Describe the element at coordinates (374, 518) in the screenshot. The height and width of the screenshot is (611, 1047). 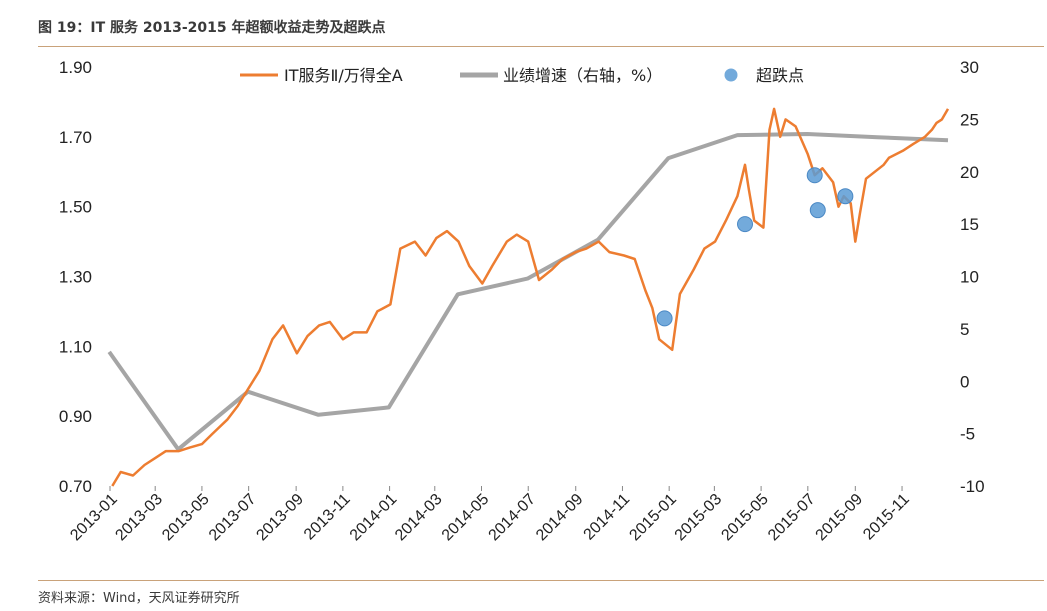
I see `x-tick-label: 2014-01` at that location.